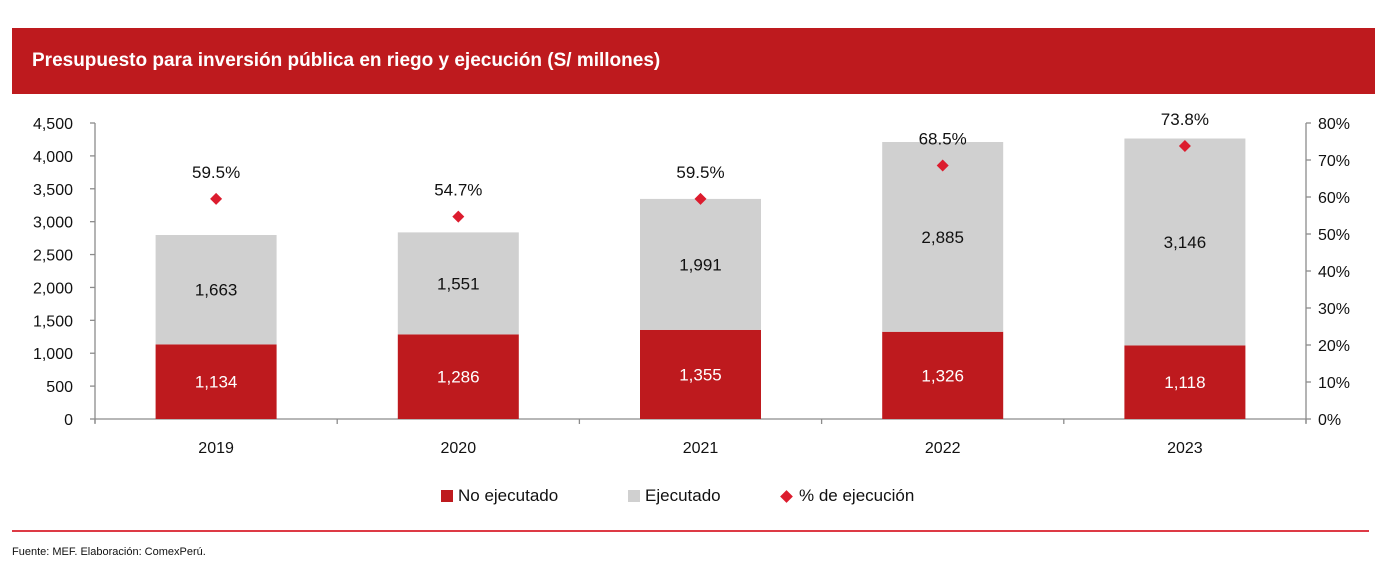 The image size is (1397, 573). What do you see at coordinates (508, 495) in the screenshot?
I see `legend-label: No ejecutado` at bounding box center [508, 495].